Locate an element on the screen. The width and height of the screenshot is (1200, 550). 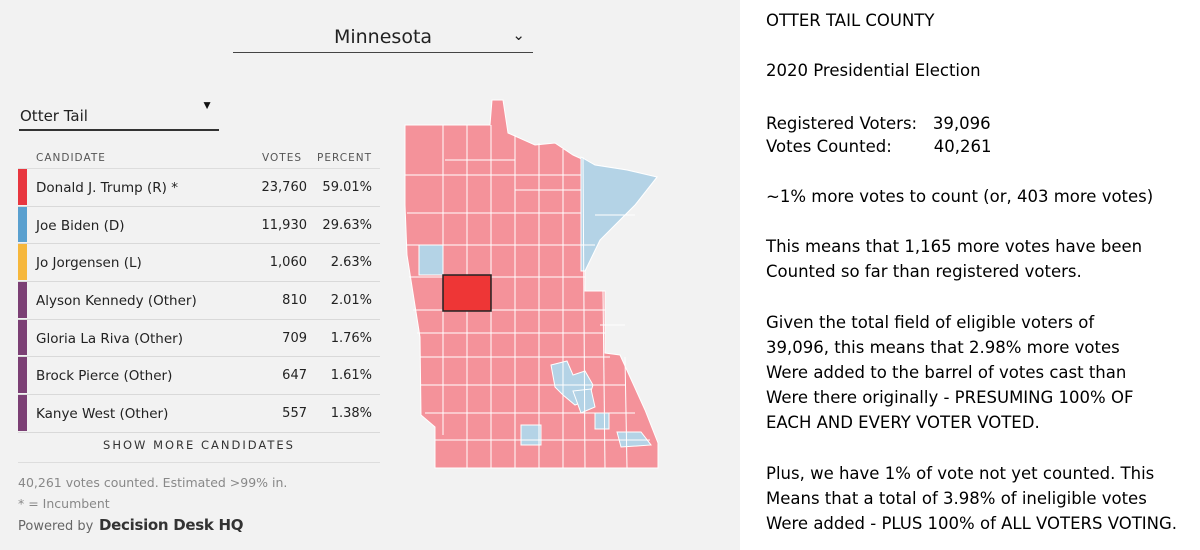
percent-column-header: PERCENT is located at coordinates (344, 158).